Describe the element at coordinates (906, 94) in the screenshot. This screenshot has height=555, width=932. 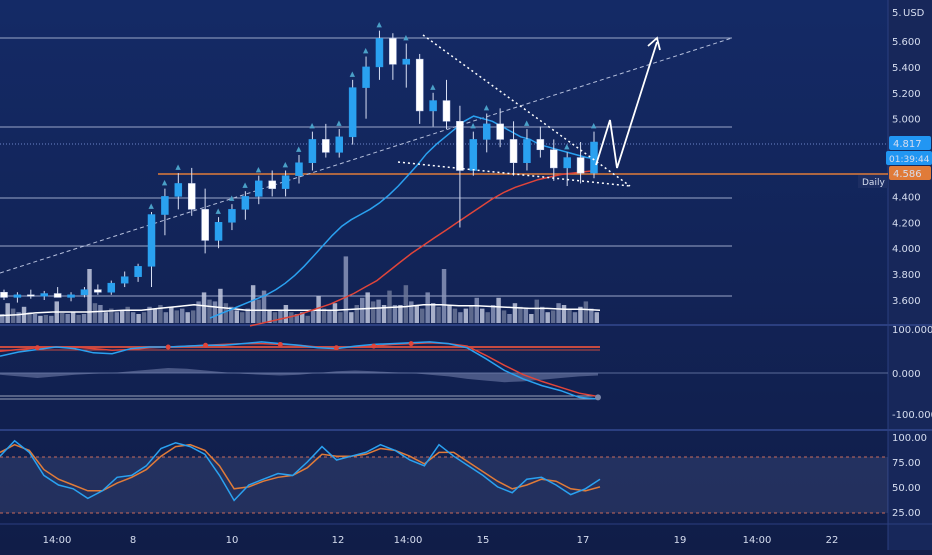
I see `price-tick-label: 5.200` at that location.